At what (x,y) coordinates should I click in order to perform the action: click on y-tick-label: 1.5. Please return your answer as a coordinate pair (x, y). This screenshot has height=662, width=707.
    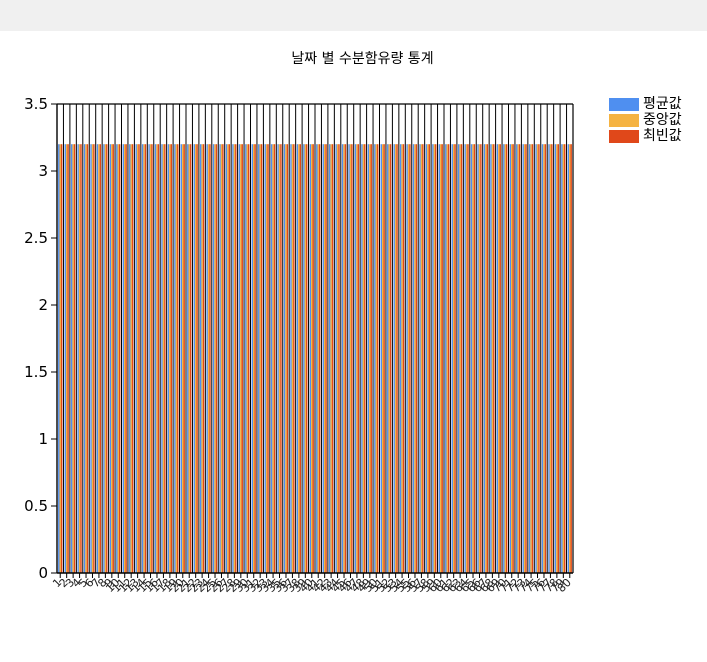
    Looking at the image, I should click on (36, 372).